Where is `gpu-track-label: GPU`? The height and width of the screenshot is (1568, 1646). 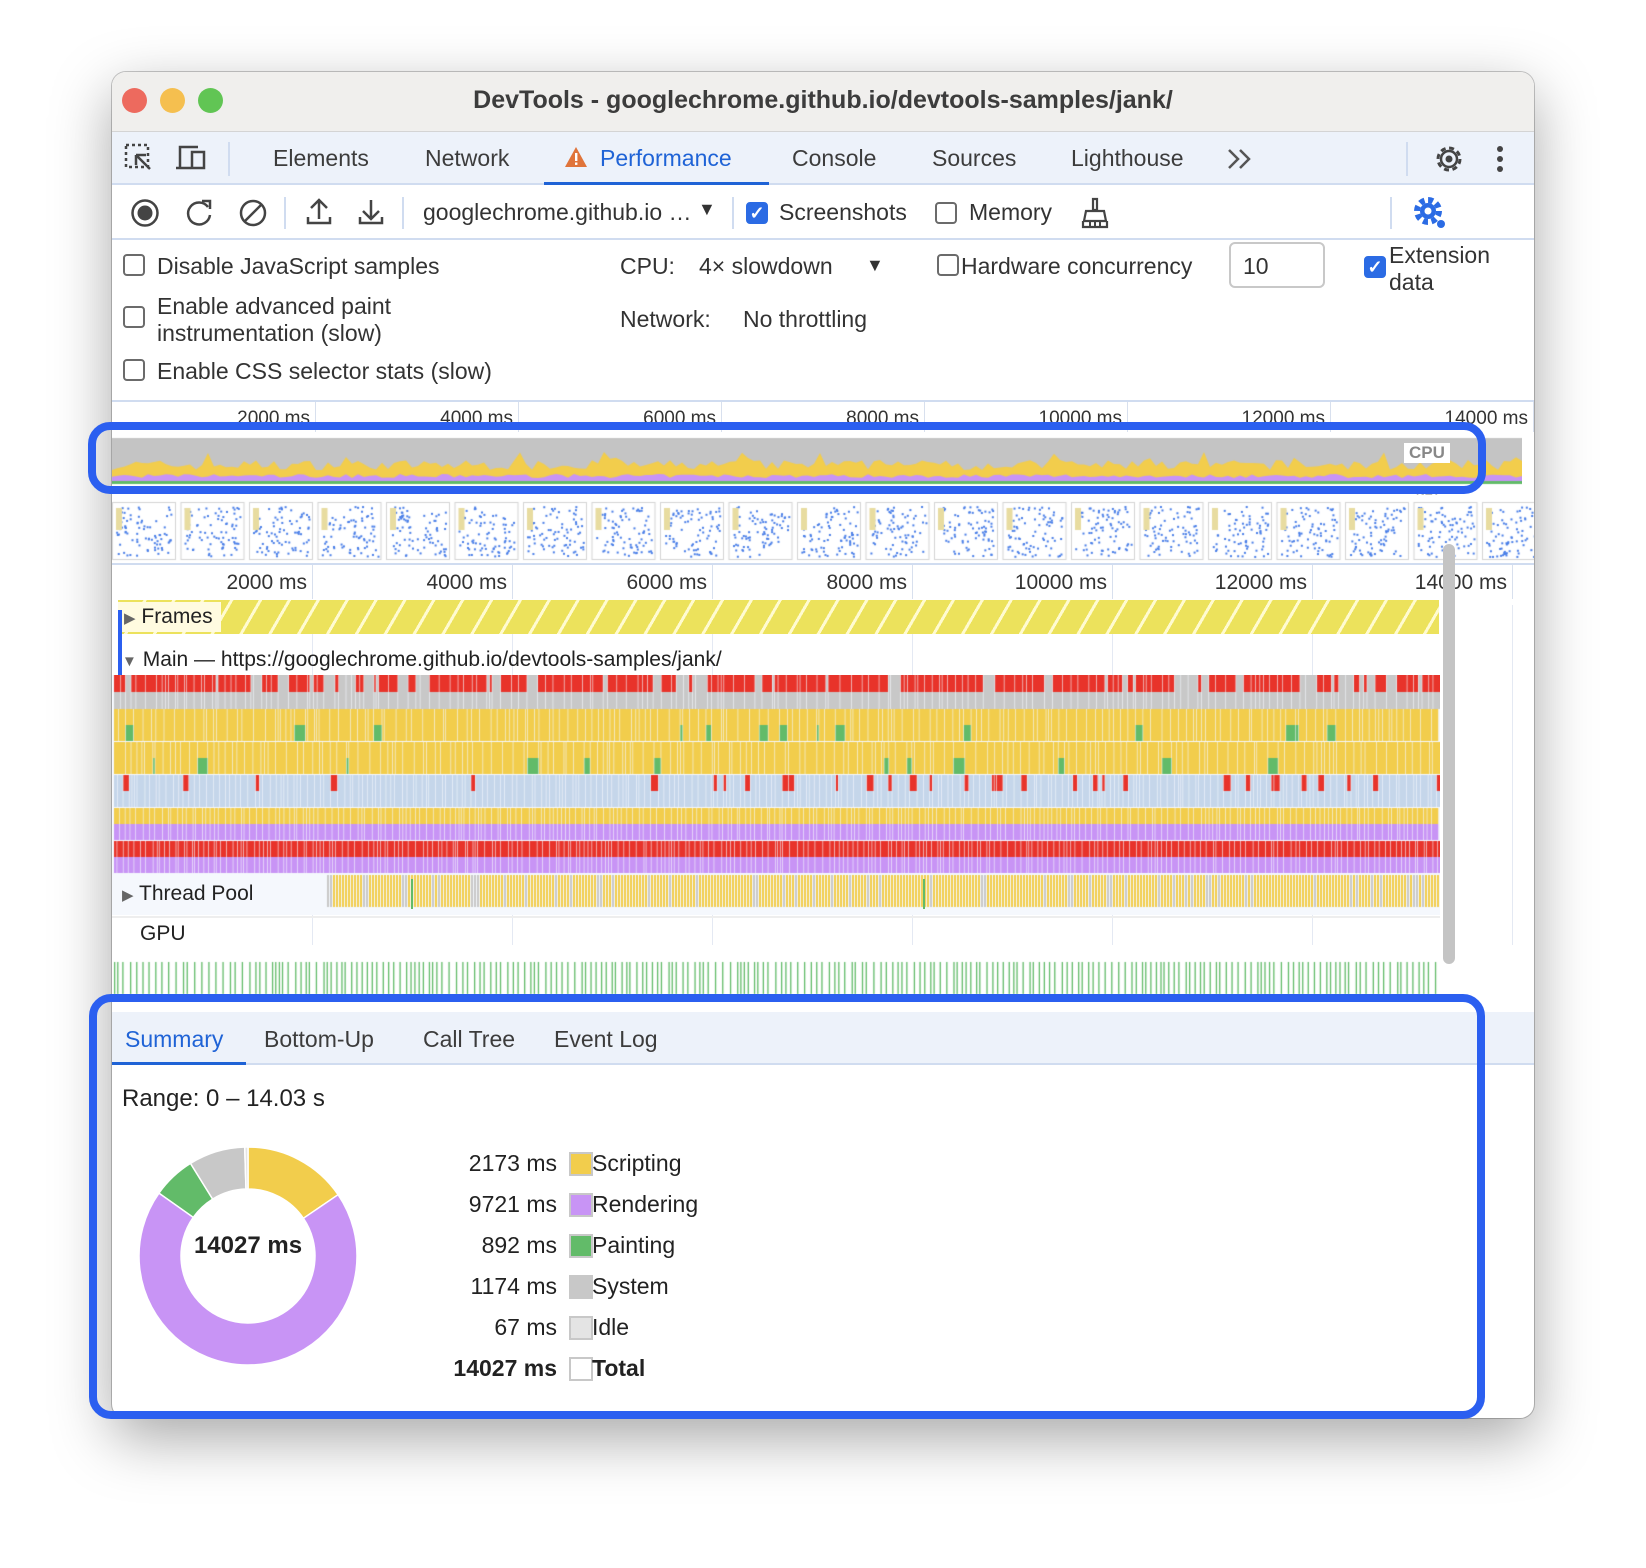 gpu-track-label: GPU is located at coordinates (163, 934).